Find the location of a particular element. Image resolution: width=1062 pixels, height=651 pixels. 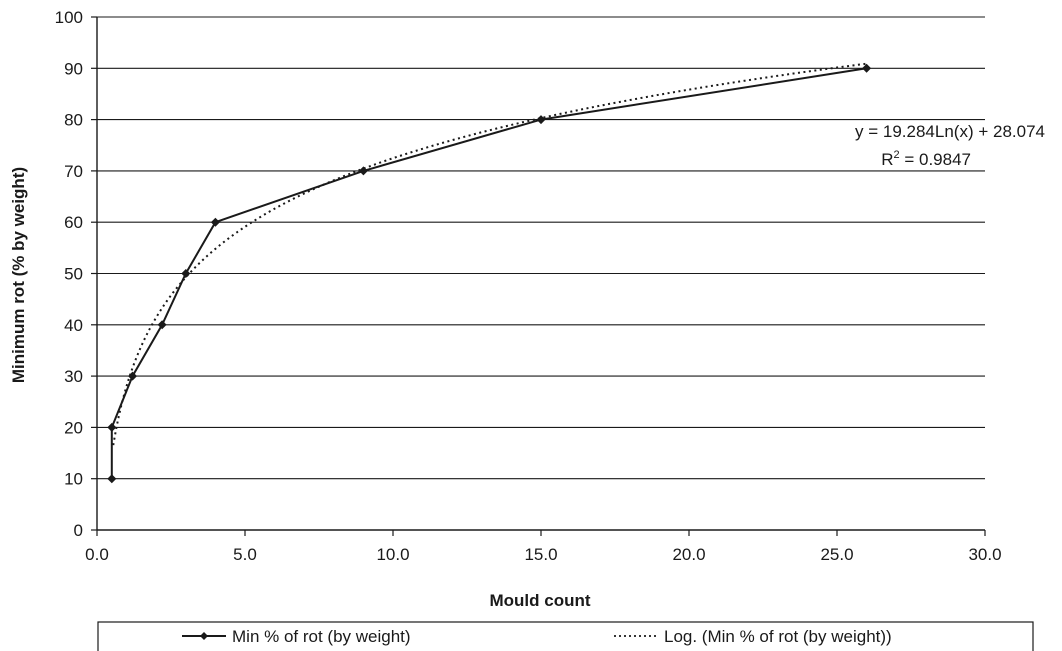

trendline-r-squared: R2 = 0.9847 is located at coordinates (926, 159).